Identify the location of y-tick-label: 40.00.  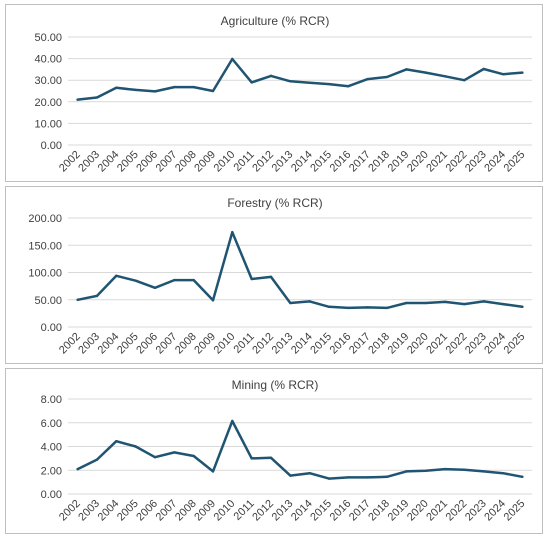
(48, 60).